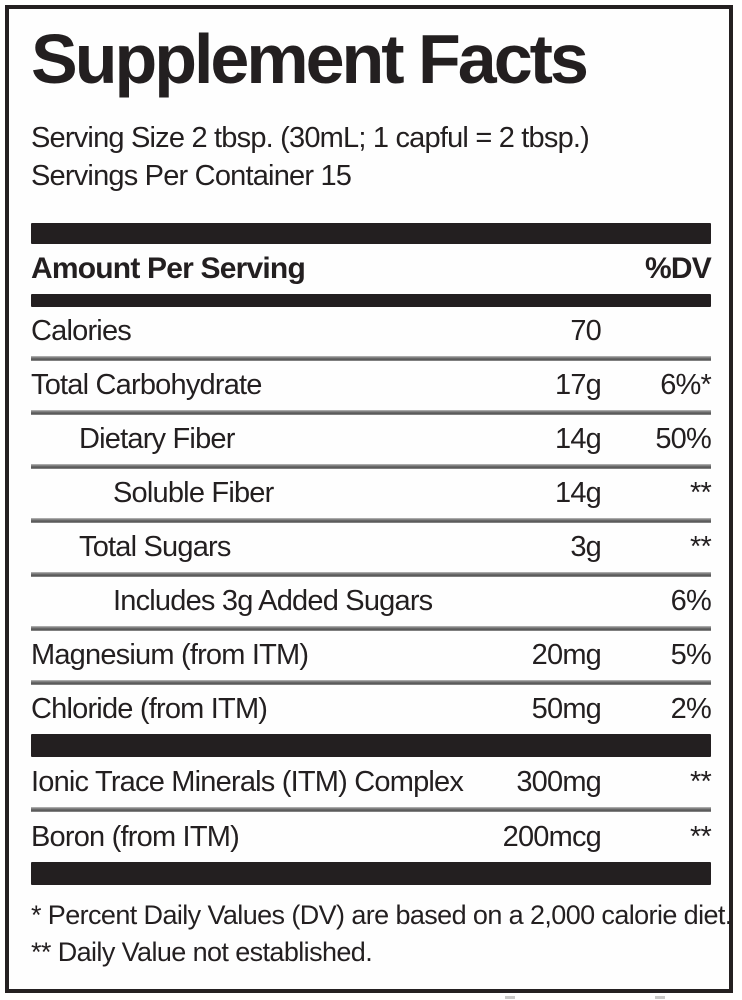 This screenshot has width=742, height=1000. I want to click on table-row-calories: Calories 70, so click(371, 331).